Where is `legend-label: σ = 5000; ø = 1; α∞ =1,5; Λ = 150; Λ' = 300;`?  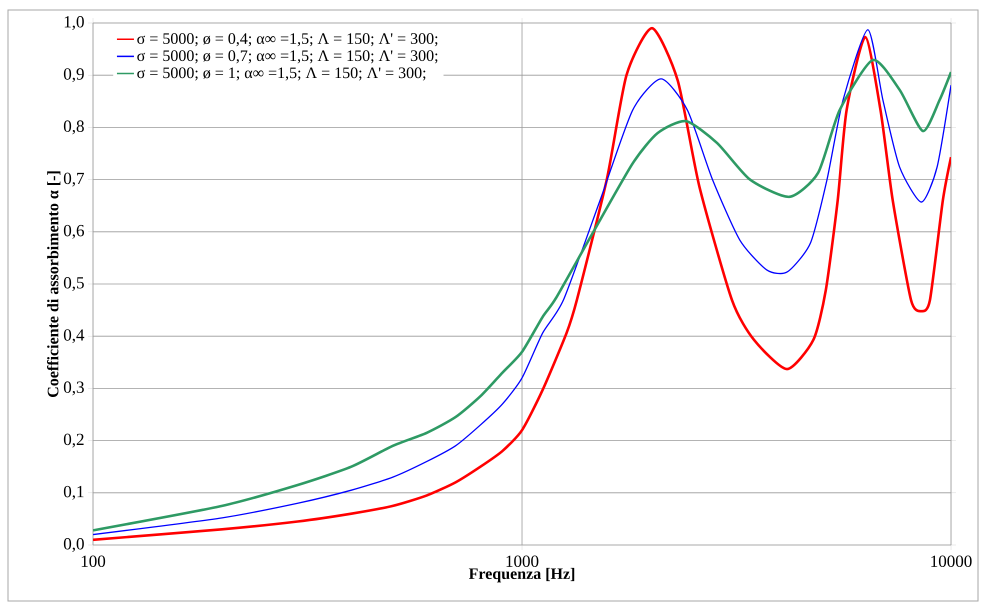 legend-label: σ = 5000; ø = 1; α∞ =1,5; Λ = 150; Λ' = 300; is located at coordinates (281, 74).